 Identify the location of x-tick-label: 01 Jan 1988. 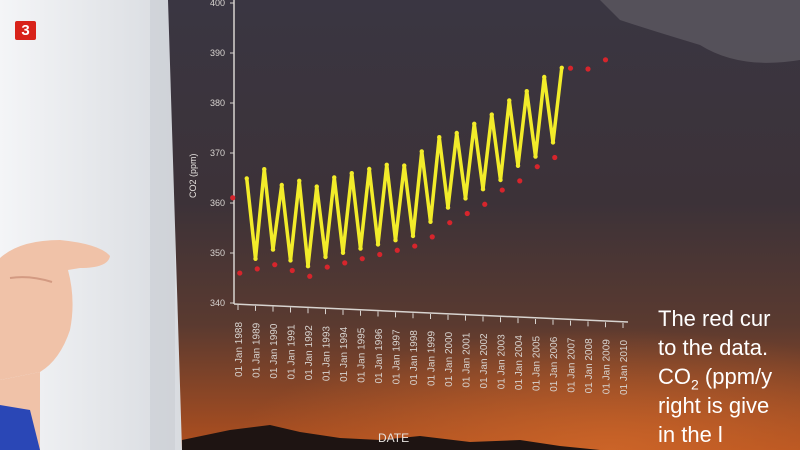
(239, 349).